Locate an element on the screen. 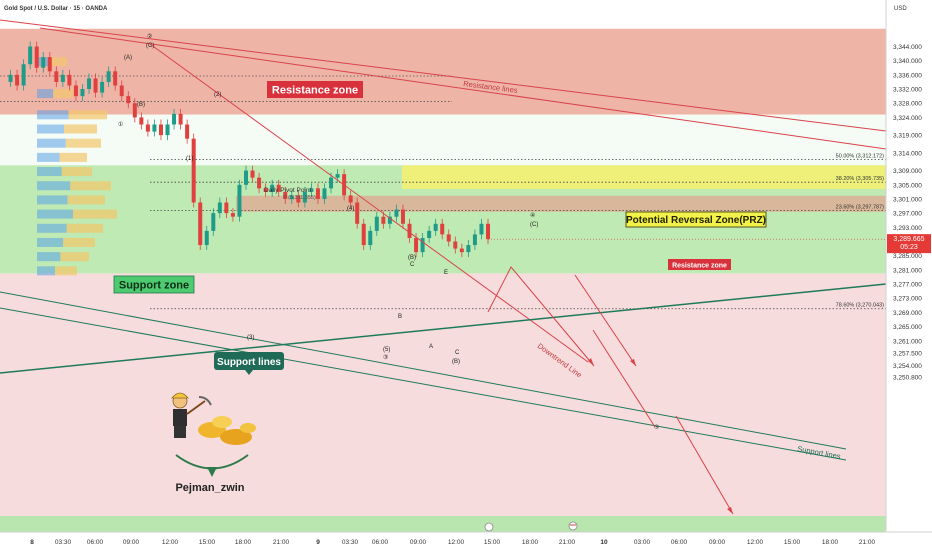  price-tick-label: 3,332.000 is located at coordinates (907, 90).